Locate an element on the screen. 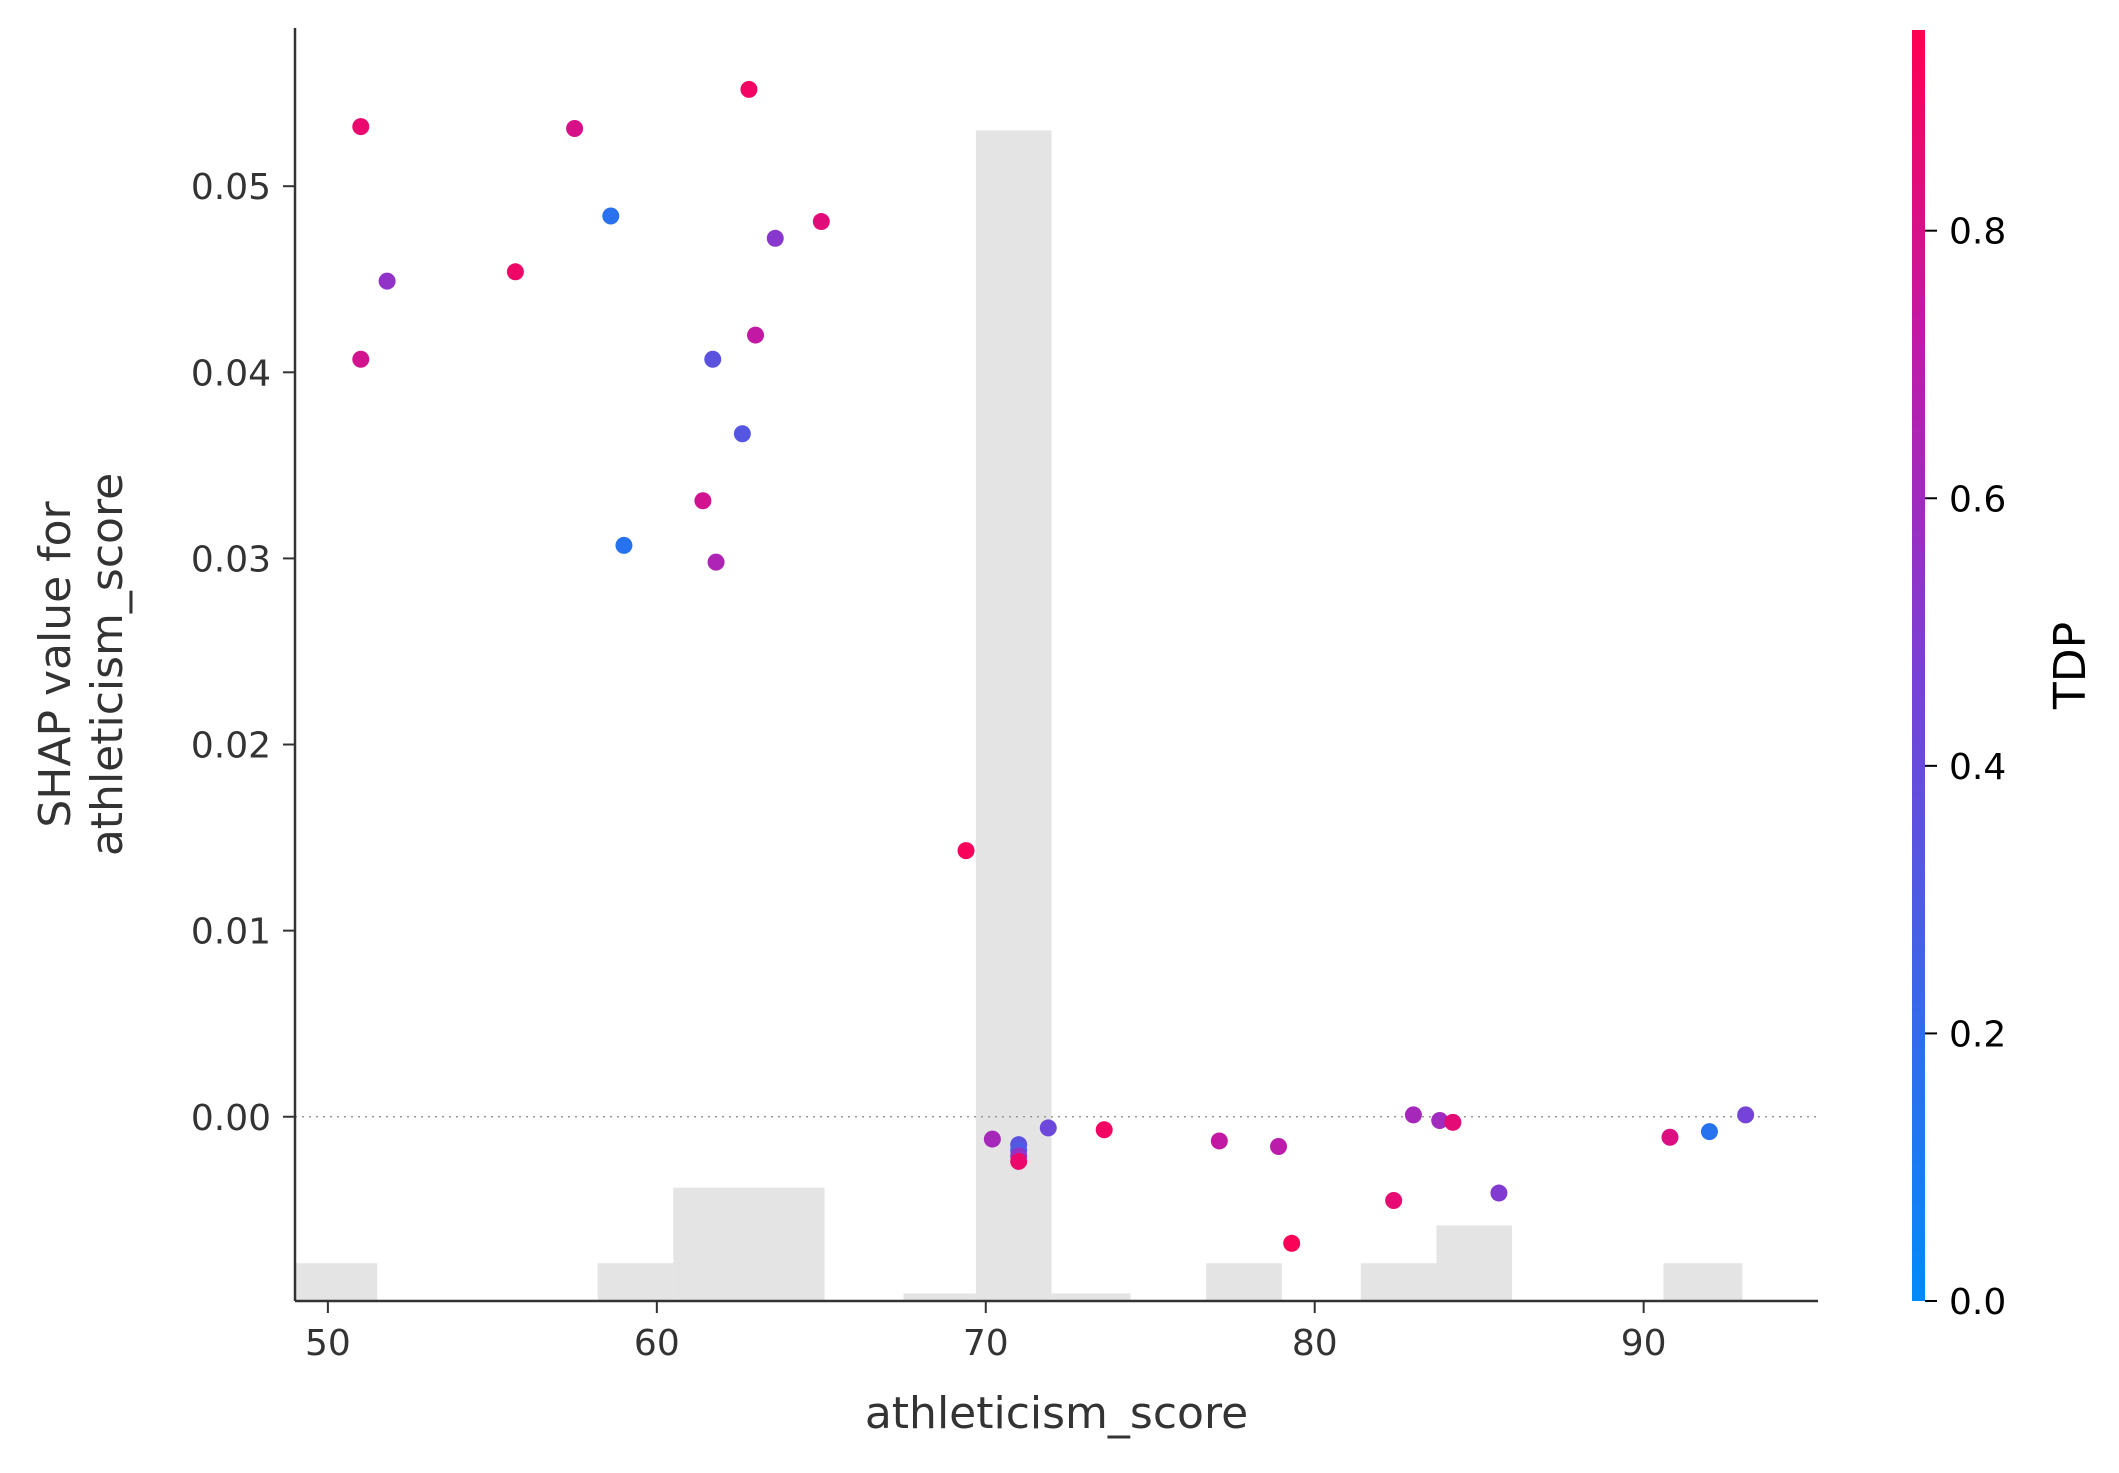 The height and width of the screenshot is (1473, 2119). colorbar-tick-label-1: 0.2 is located at coordinates (1977, 1034).